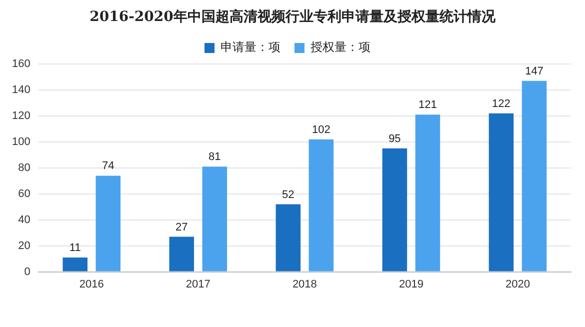  What do you see at coordinates (24, 168) in the screenshot?
I see `y-tick-label: 80` at bounding box center [24, 168].